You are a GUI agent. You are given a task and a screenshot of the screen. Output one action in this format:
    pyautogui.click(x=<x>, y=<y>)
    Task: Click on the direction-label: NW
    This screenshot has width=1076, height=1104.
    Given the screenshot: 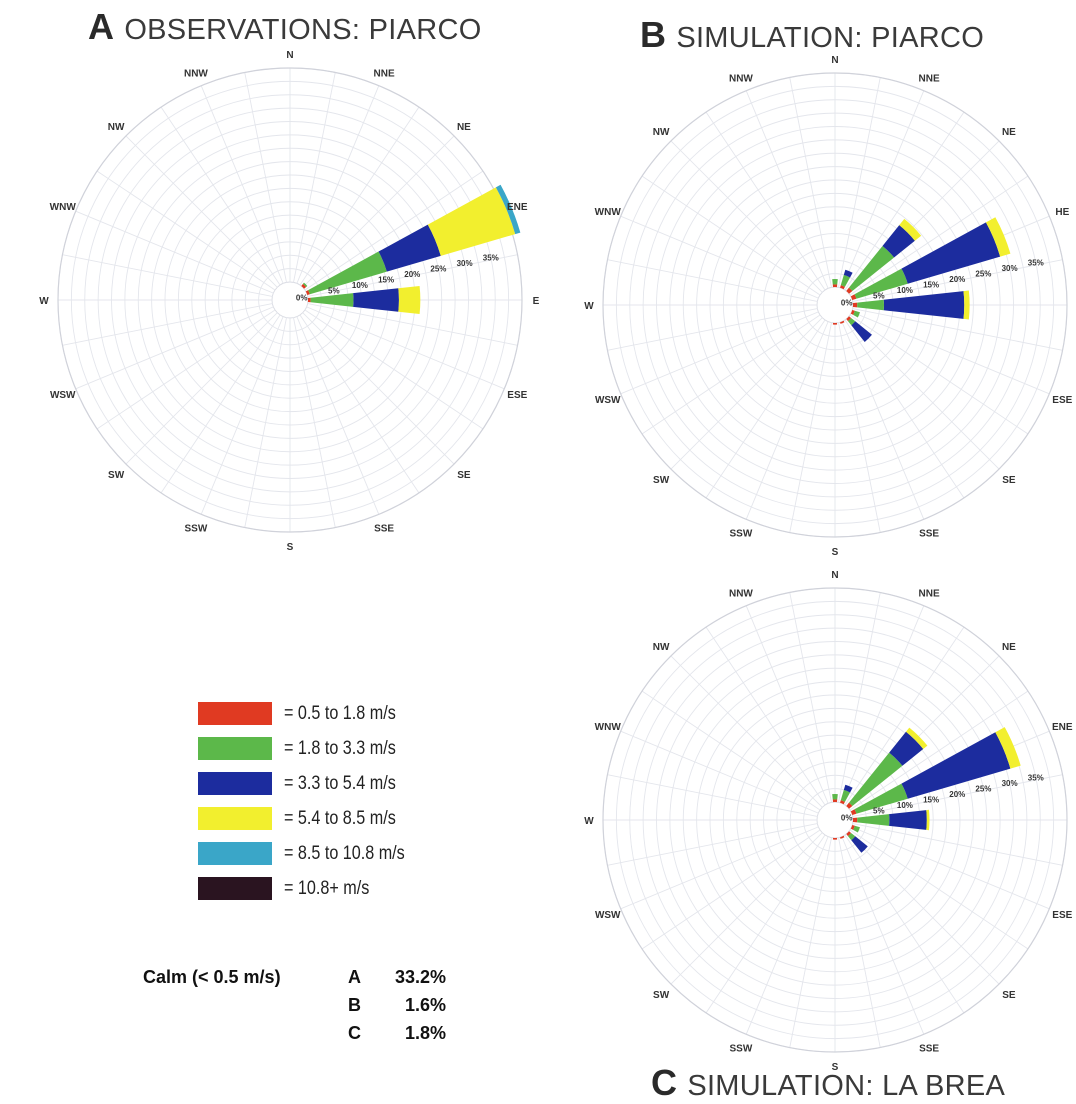 What is the action you would take?
    pyautogui.click(x=661, y=132)
    